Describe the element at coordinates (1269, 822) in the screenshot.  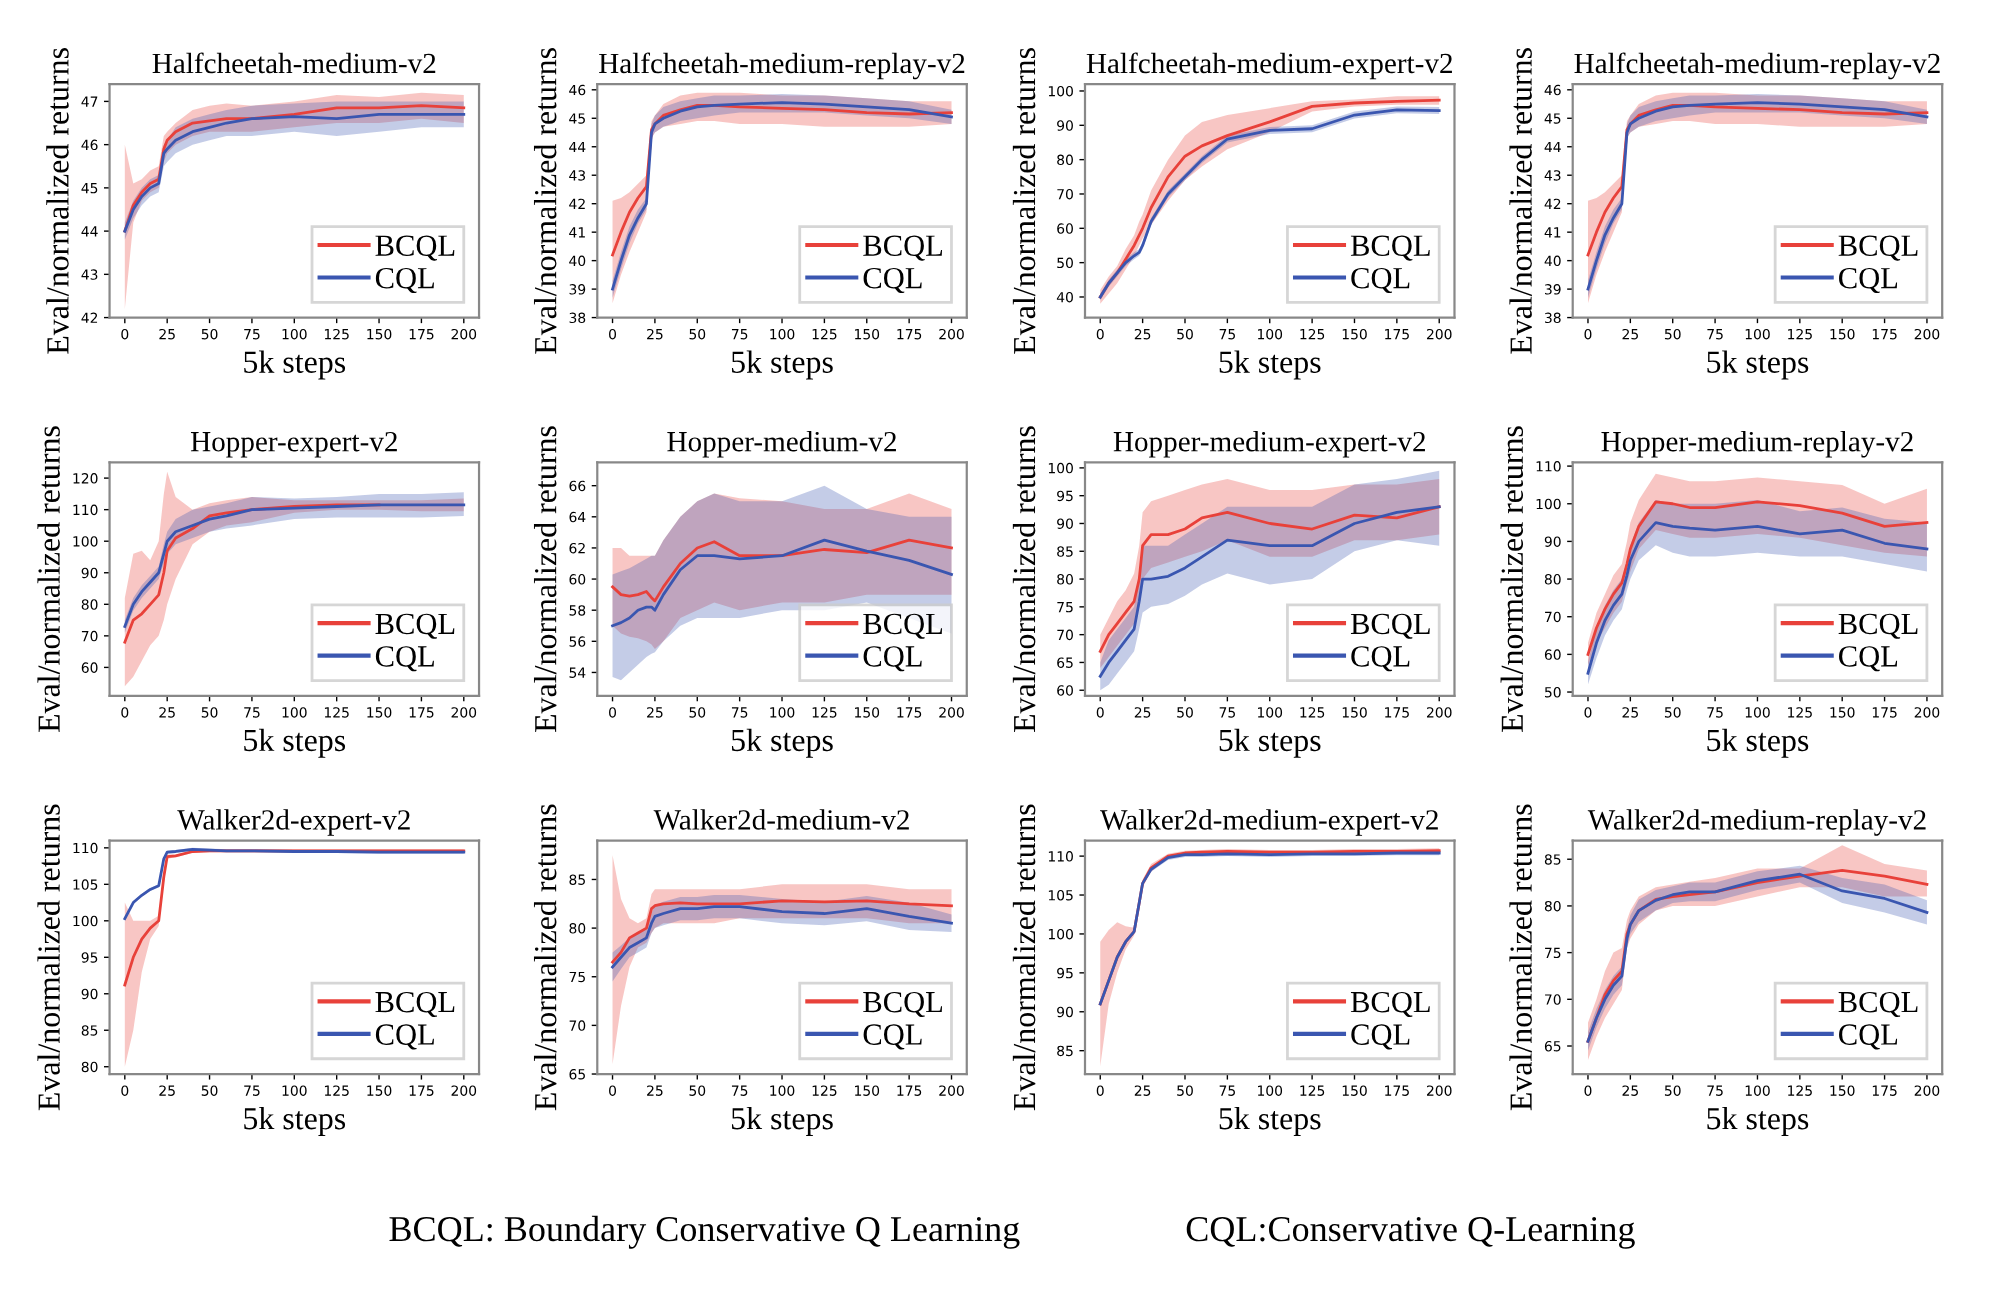
I see `chart-title: Walker2d-medium-expert-v2` at that location.